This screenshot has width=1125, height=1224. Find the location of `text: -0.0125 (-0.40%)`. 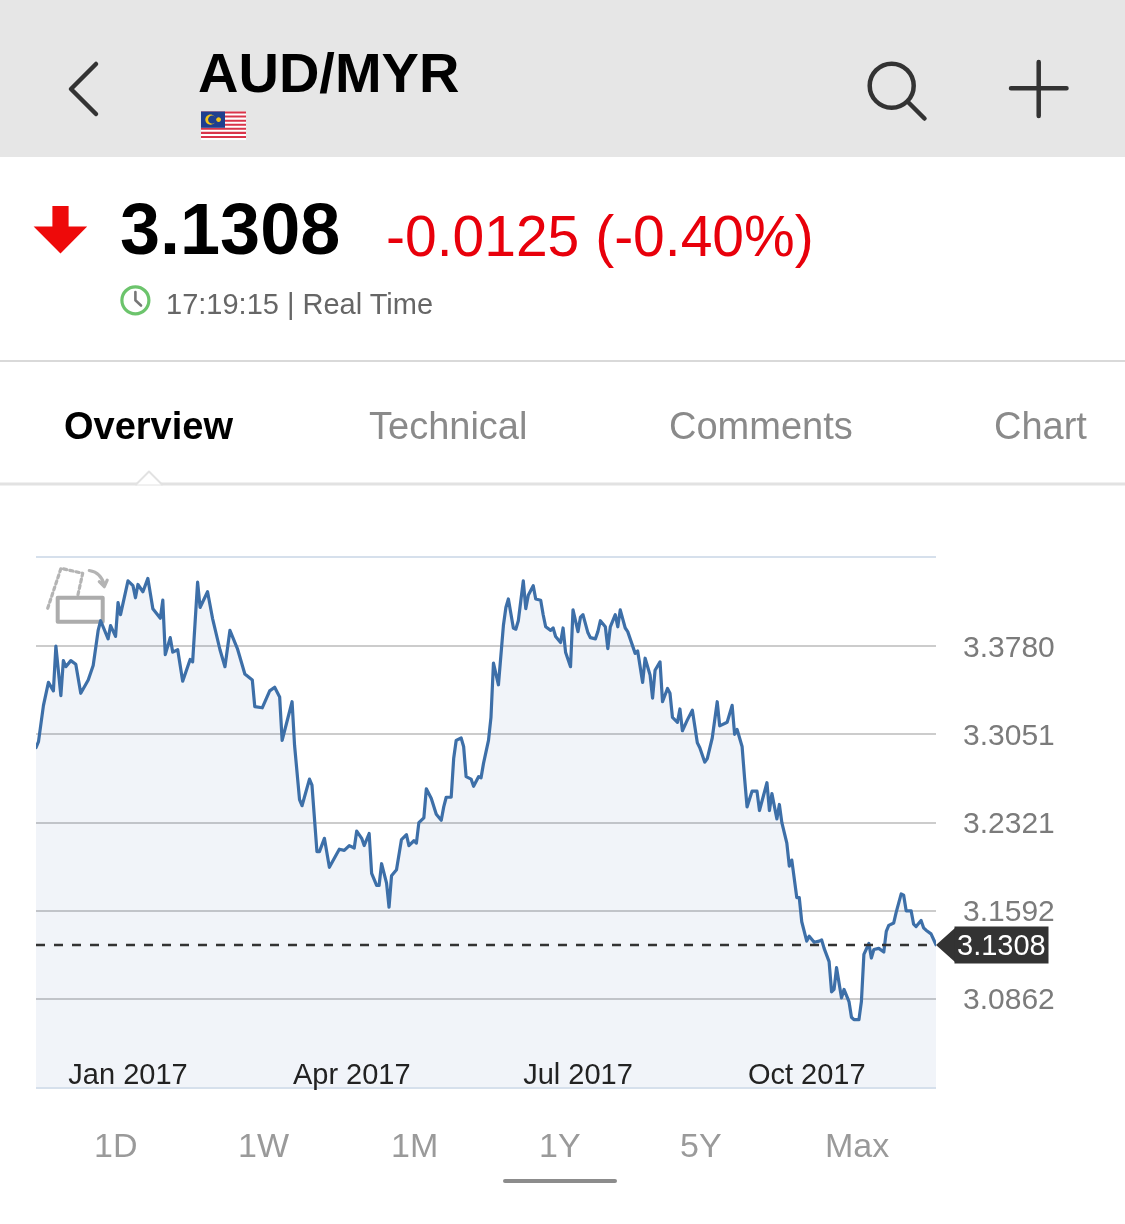

text: -0.0125 (-0.40%) is located at coordinates (600, 236).